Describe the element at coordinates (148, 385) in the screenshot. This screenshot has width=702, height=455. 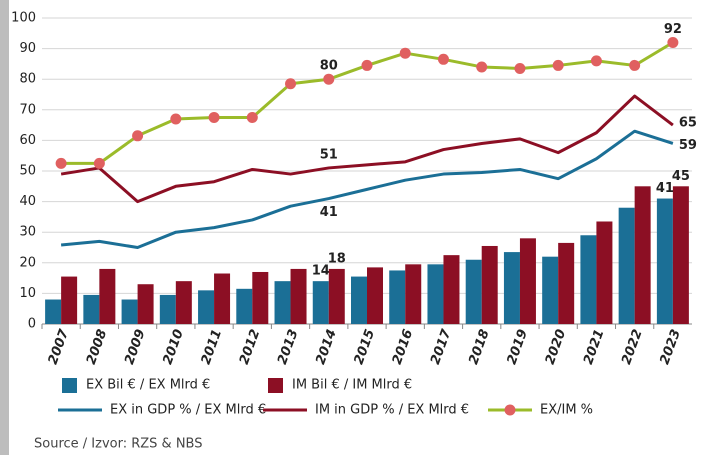
I see `legend-label: EX Bil € / EX Mlrd €` at that location.